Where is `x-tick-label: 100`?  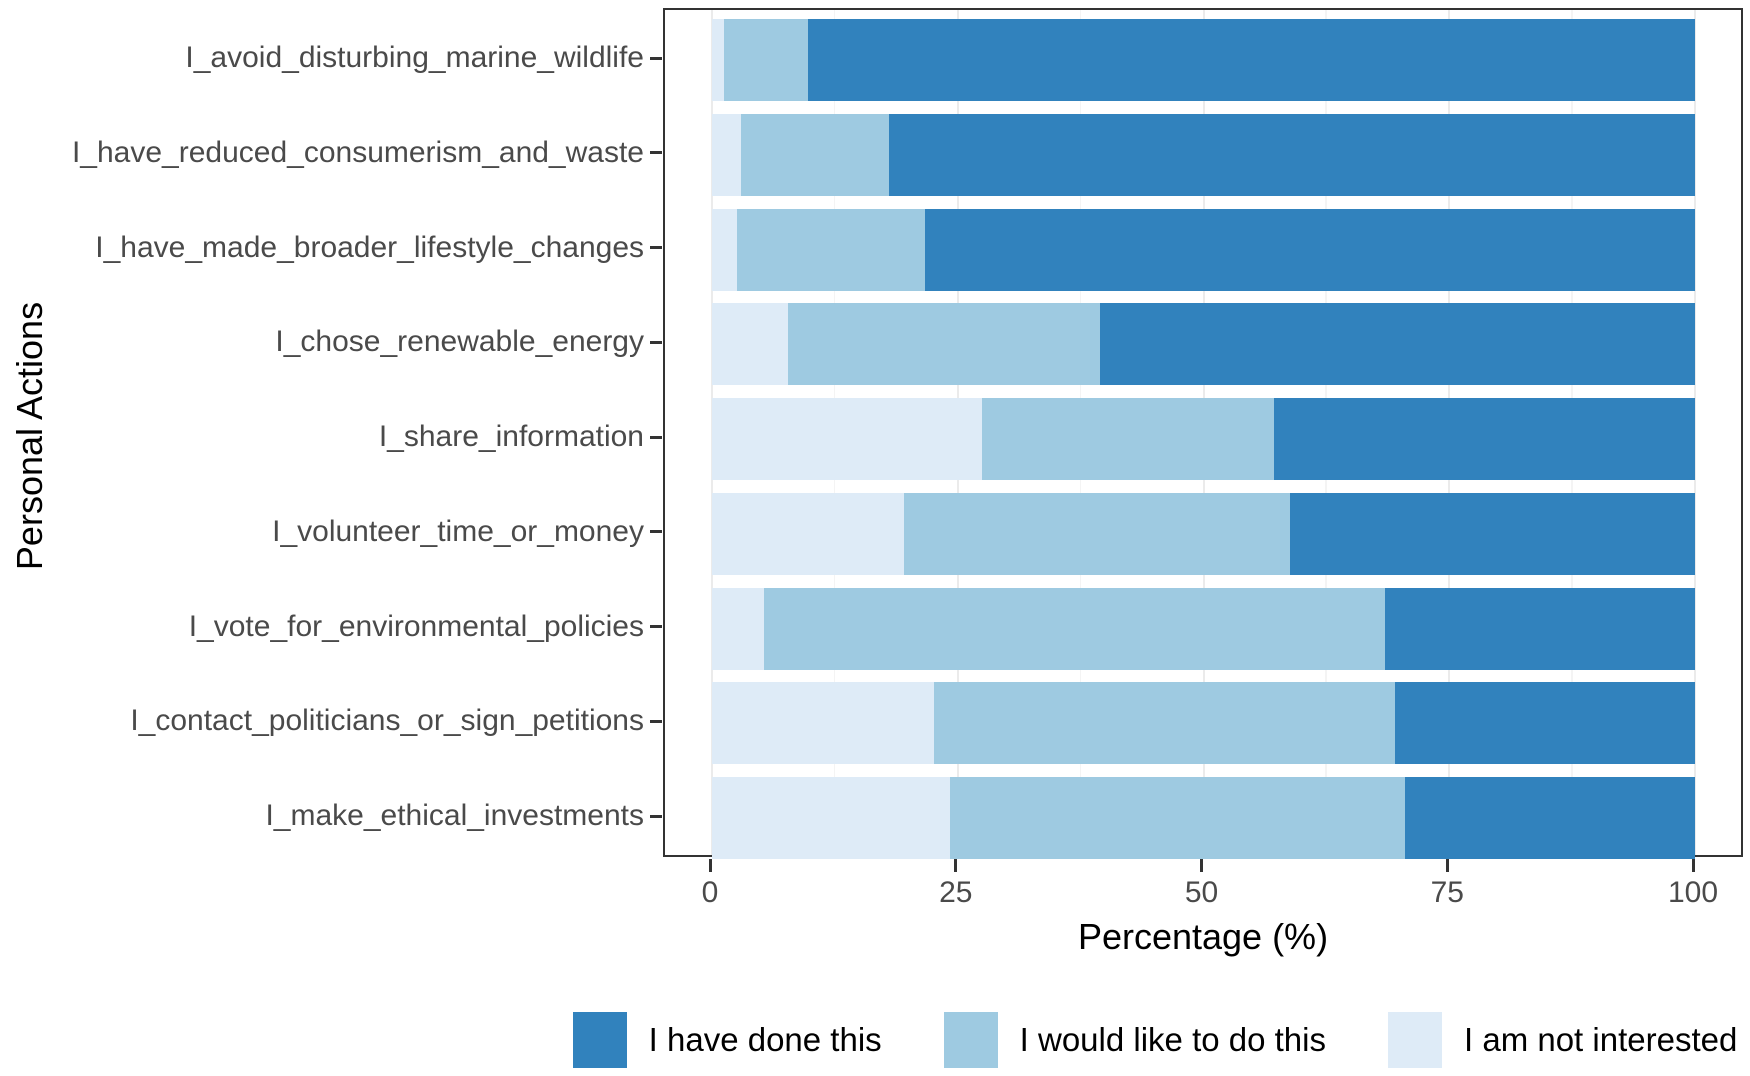 x-tick-label: 100 is located at coordinates (1693, 892).